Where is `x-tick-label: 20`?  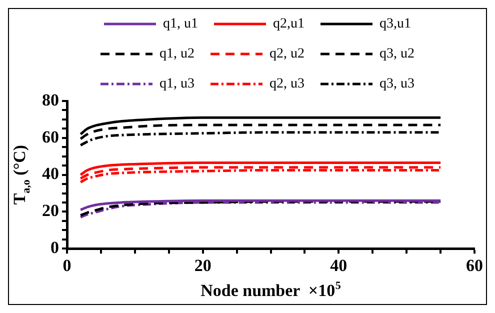 x-tick-label: 20 is located at coordinates (203, 266).